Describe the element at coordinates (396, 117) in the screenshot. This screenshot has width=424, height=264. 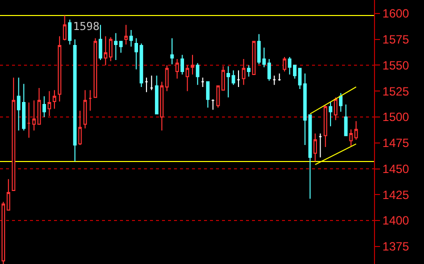
I see `y-tick-label: 1500` at that location.